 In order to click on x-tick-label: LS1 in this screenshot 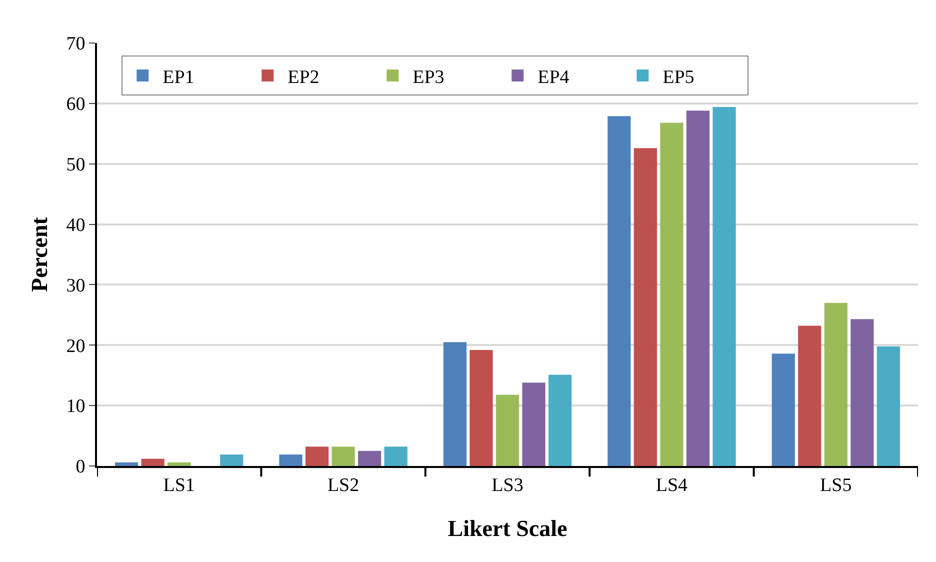, I will do `click(179, 485)`.